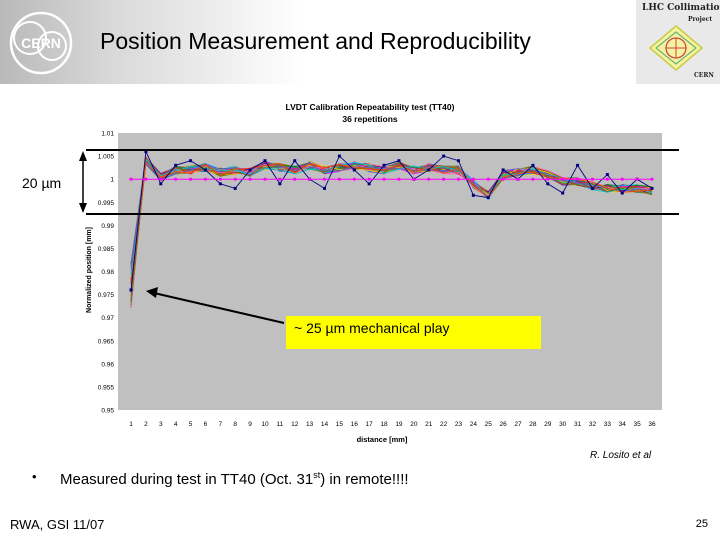 This screenshot has width=720, height=540. I want to click on chart-subtitle: 36 repetitions, so click(370, 119).